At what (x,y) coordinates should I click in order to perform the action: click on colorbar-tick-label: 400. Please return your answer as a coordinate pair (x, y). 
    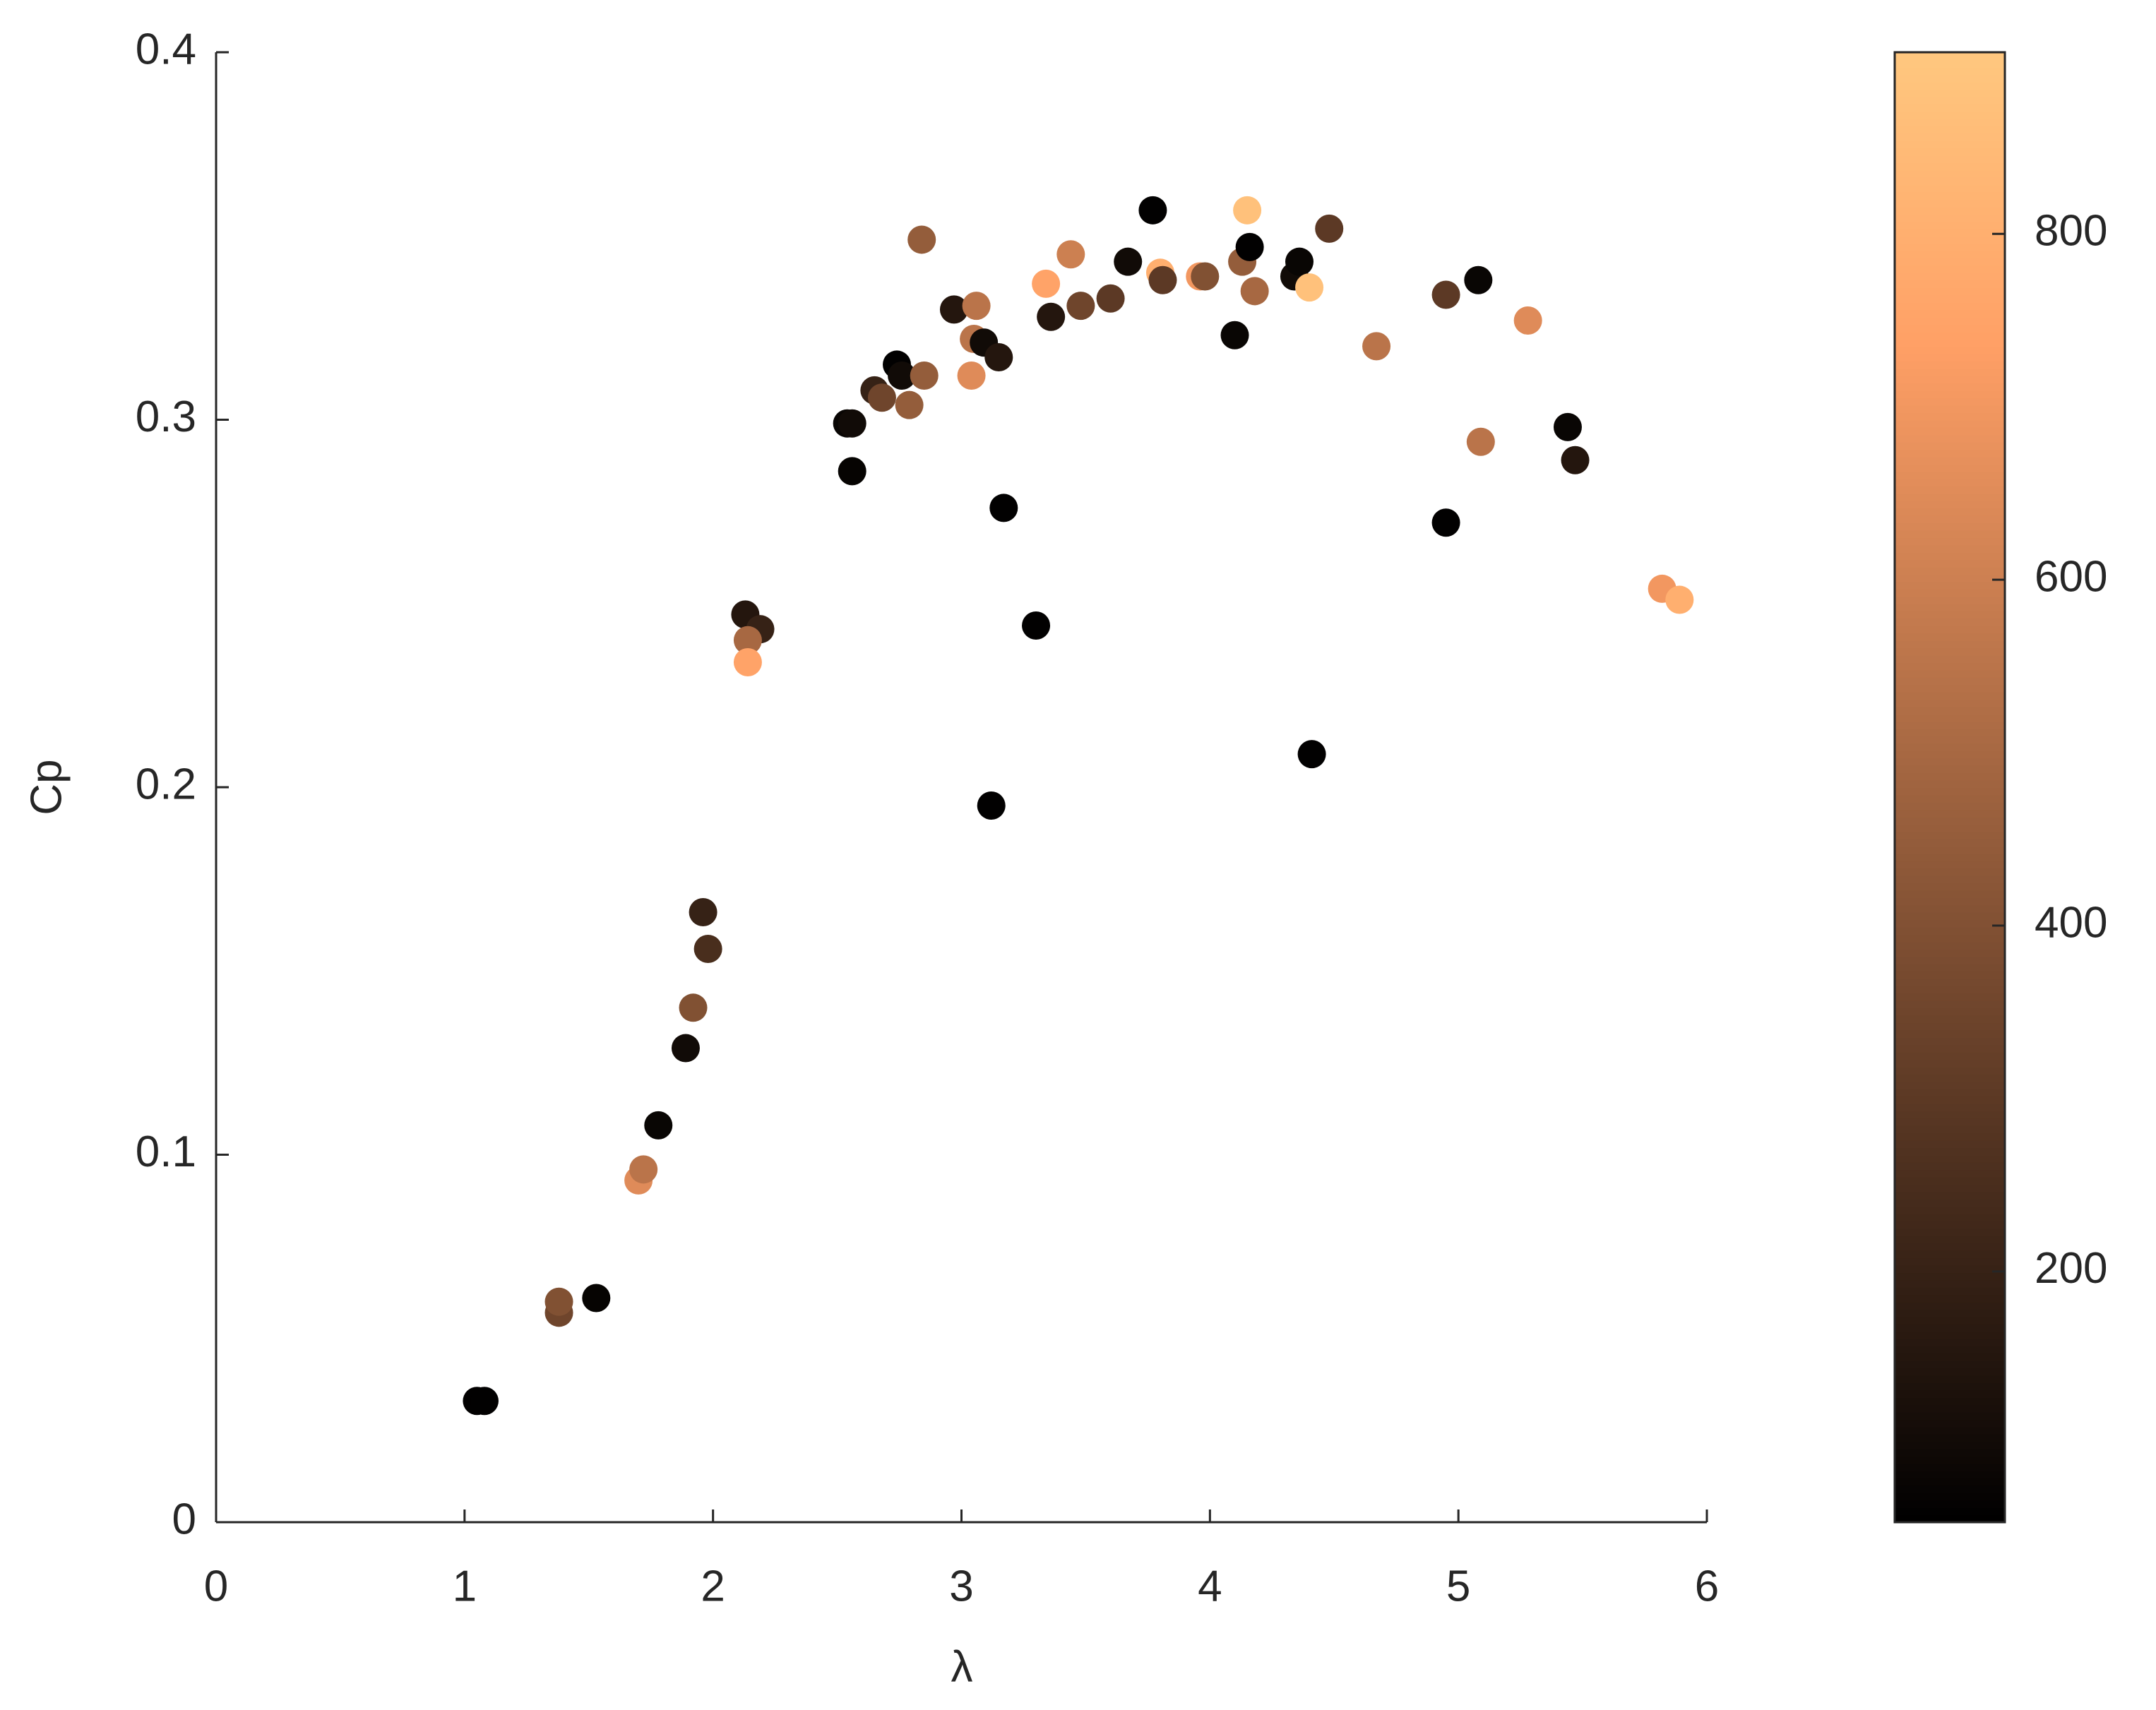
    Looking at the image, I should click on (2071, 922).